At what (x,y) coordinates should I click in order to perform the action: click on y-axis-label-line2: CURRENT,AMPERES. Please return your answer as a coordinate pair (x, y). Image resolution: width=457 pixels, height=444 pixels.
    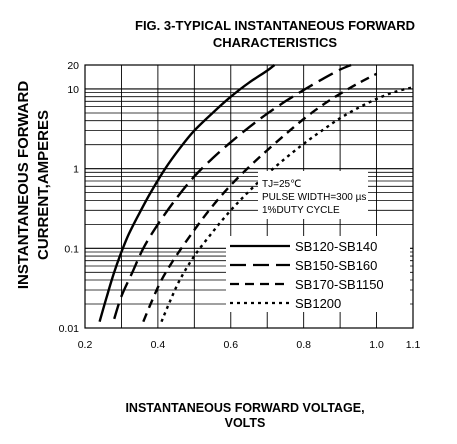
    Looking at the image, I should click on (43, 185).